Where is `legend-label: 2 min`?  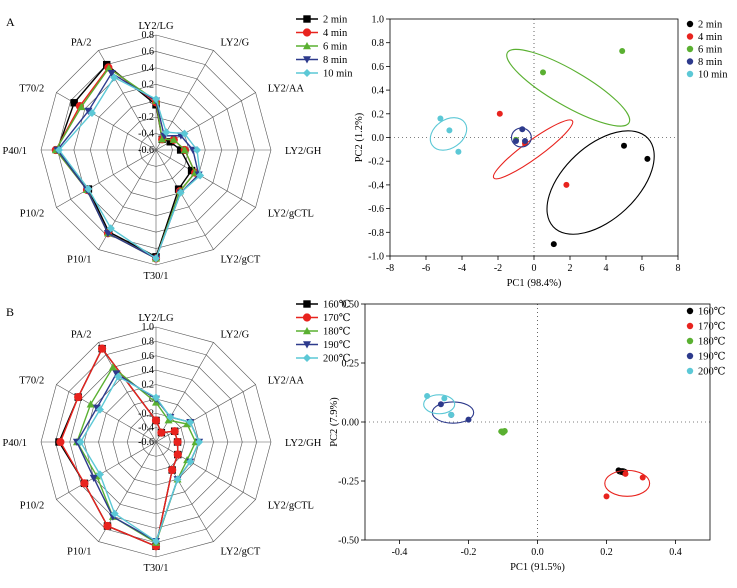 legend-label: 2 min is located at coordinates (710, 25).